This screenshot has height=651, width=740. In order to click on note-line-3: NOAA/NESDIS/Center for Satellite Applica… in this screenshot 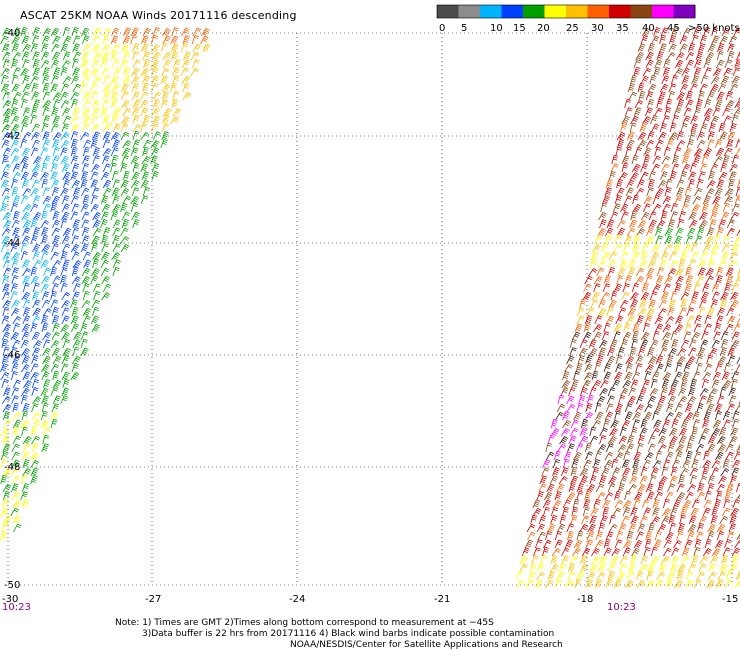, I will do `click(426, 645)`.